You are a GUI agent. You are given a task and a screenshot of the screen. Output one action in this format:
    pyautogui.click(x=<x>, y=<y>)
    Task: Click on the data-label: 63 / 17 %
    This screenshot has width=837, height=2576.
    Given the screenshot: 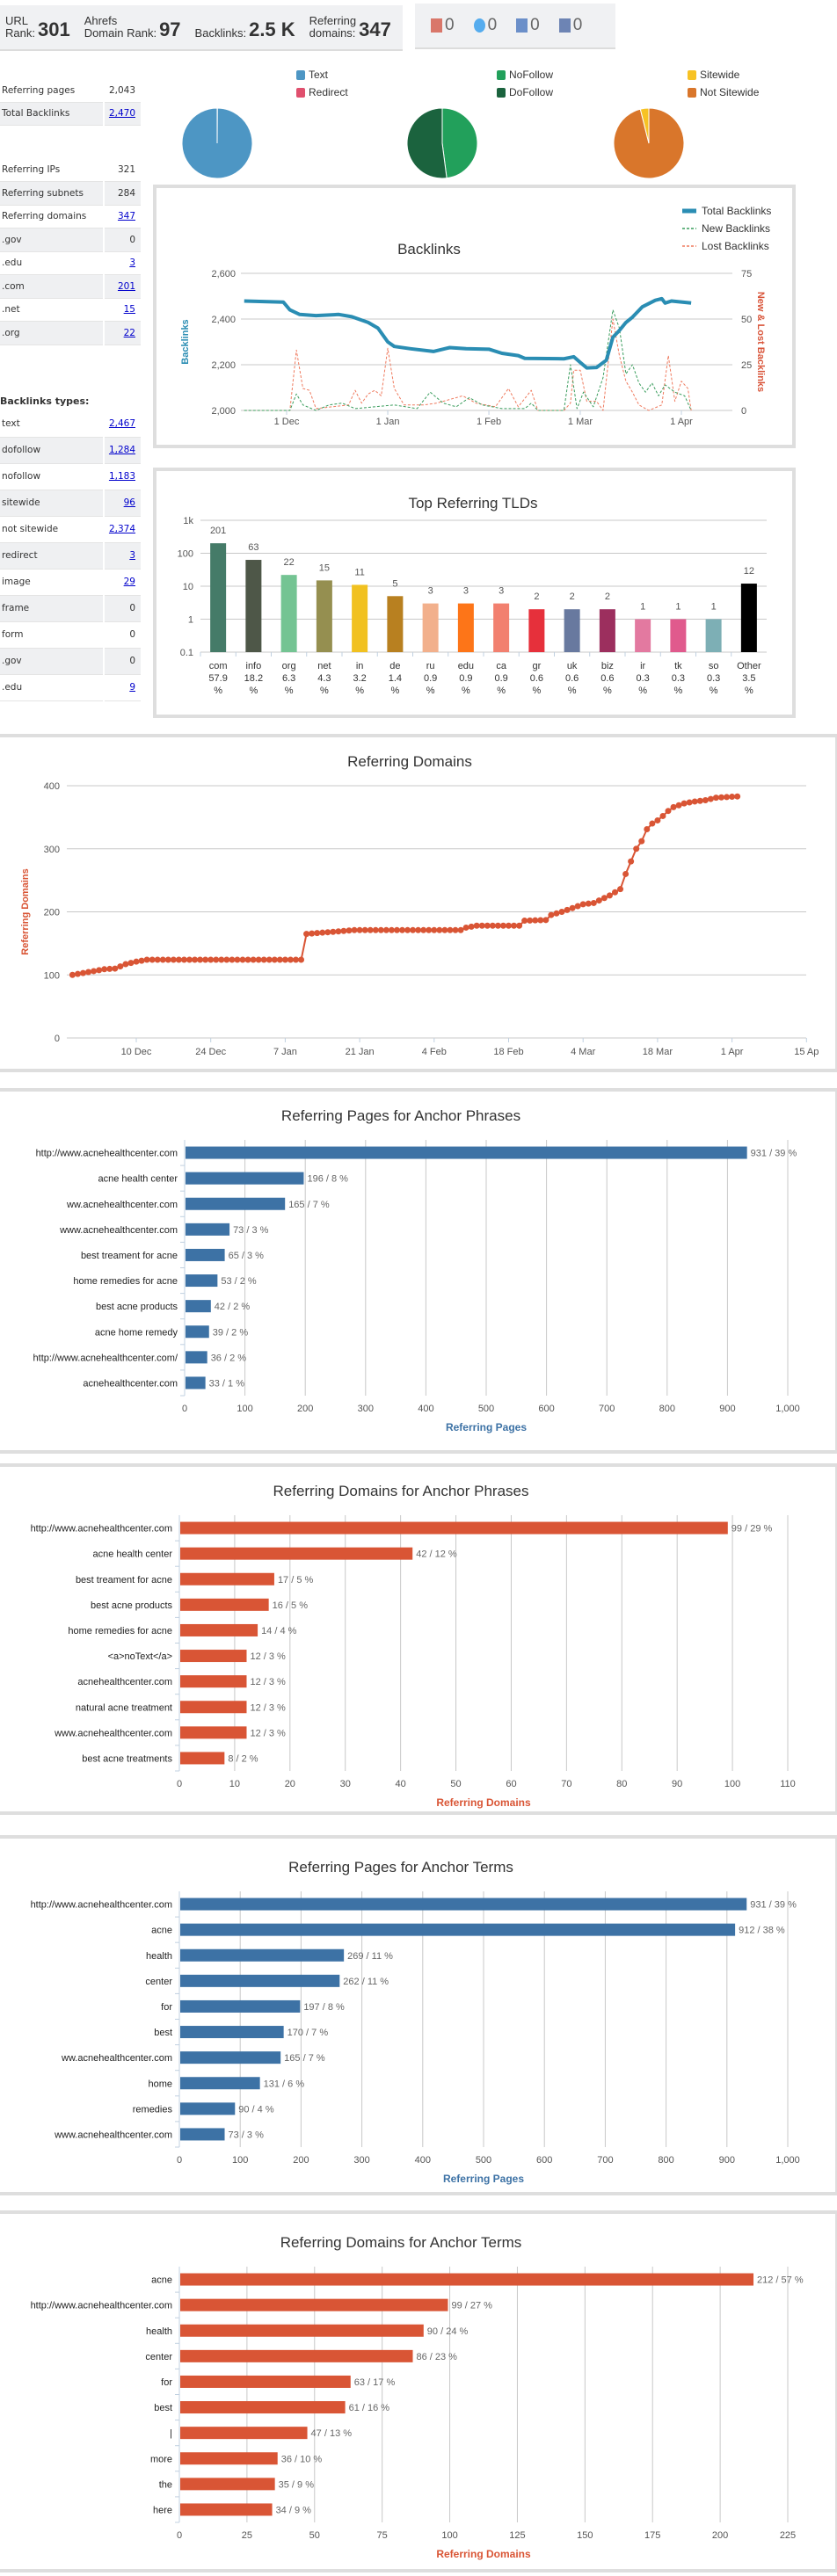 What is the action you would take?
    pyautogui.click(x=375, y=2382)
    